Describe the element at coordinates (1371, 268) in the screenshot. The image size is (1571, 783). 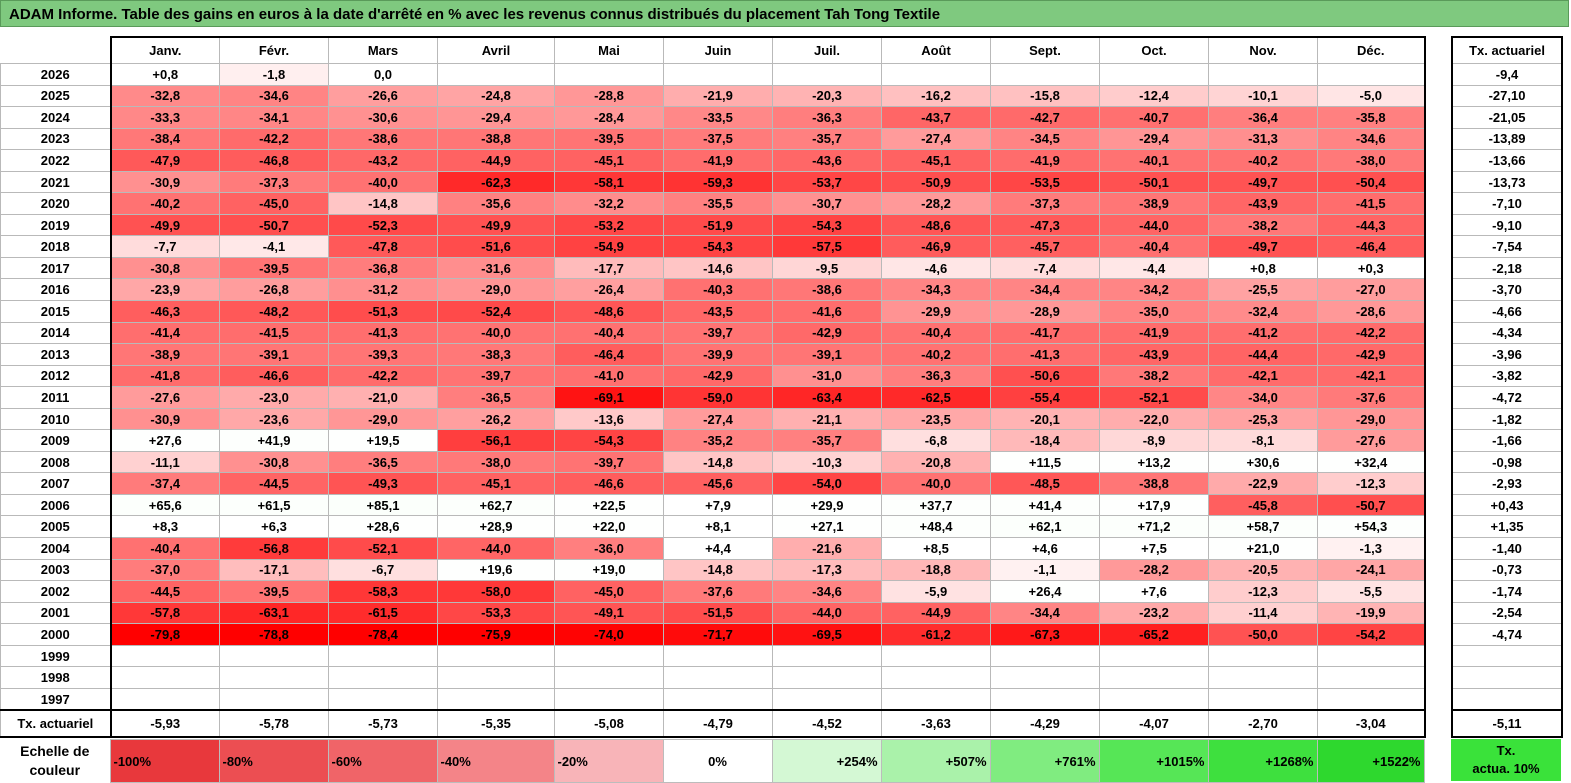
I see `gain-cell: +0,3` at that location.